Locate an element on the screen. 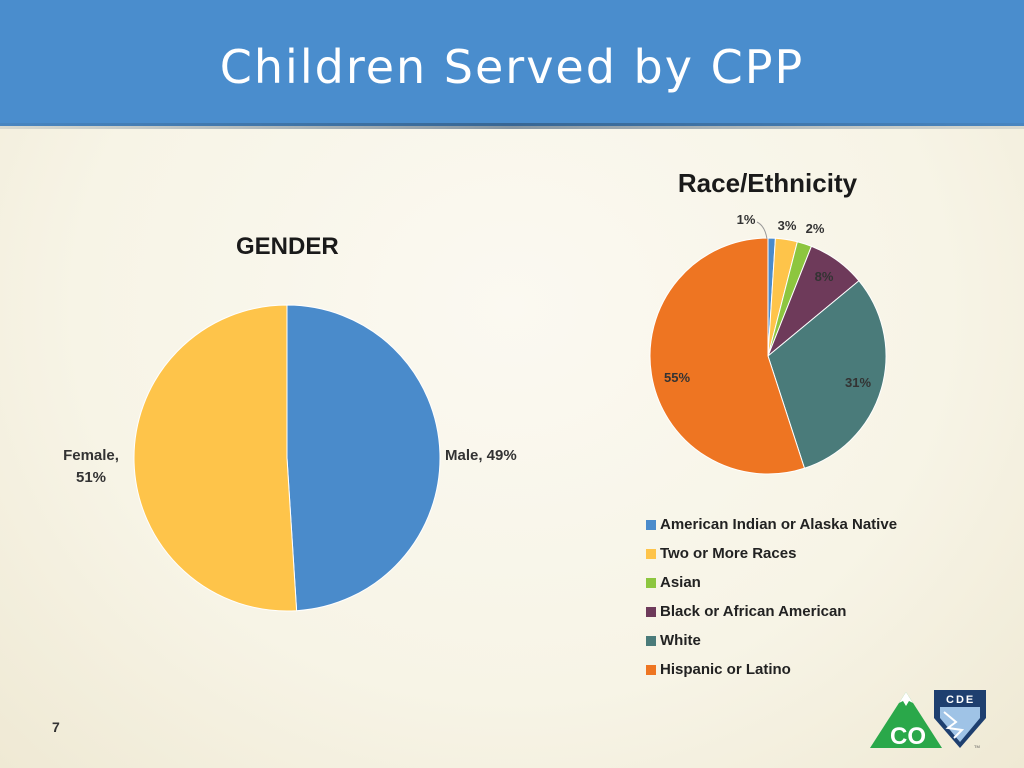  title-bar-shadow is located at coordinates (512, 126).